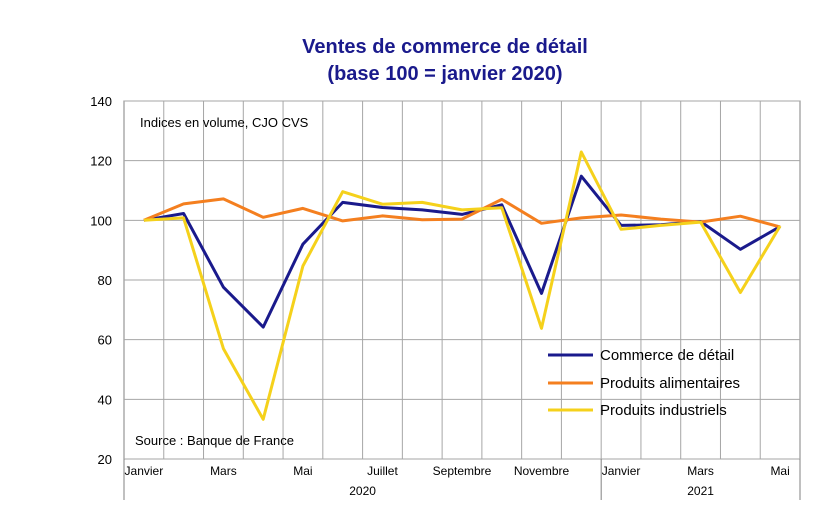 This screenshot has height=508, width=813. Describe the element at coordinates (214, 440) in the screenshot. I see `chart-source: Source : Banque de France` at that location.